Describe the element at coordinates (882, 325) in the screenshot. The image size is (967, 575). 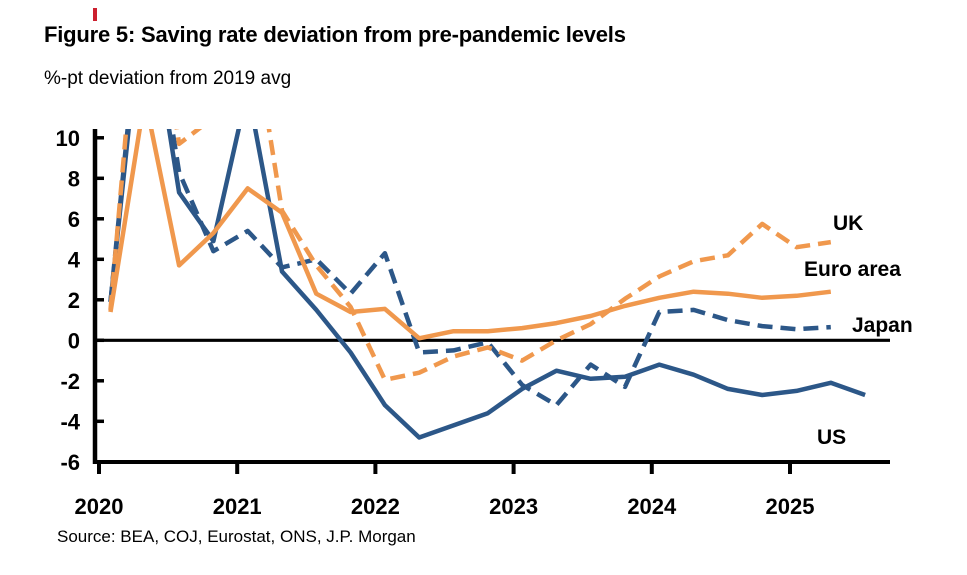
I see `series-label-japan: Japan` at that location.